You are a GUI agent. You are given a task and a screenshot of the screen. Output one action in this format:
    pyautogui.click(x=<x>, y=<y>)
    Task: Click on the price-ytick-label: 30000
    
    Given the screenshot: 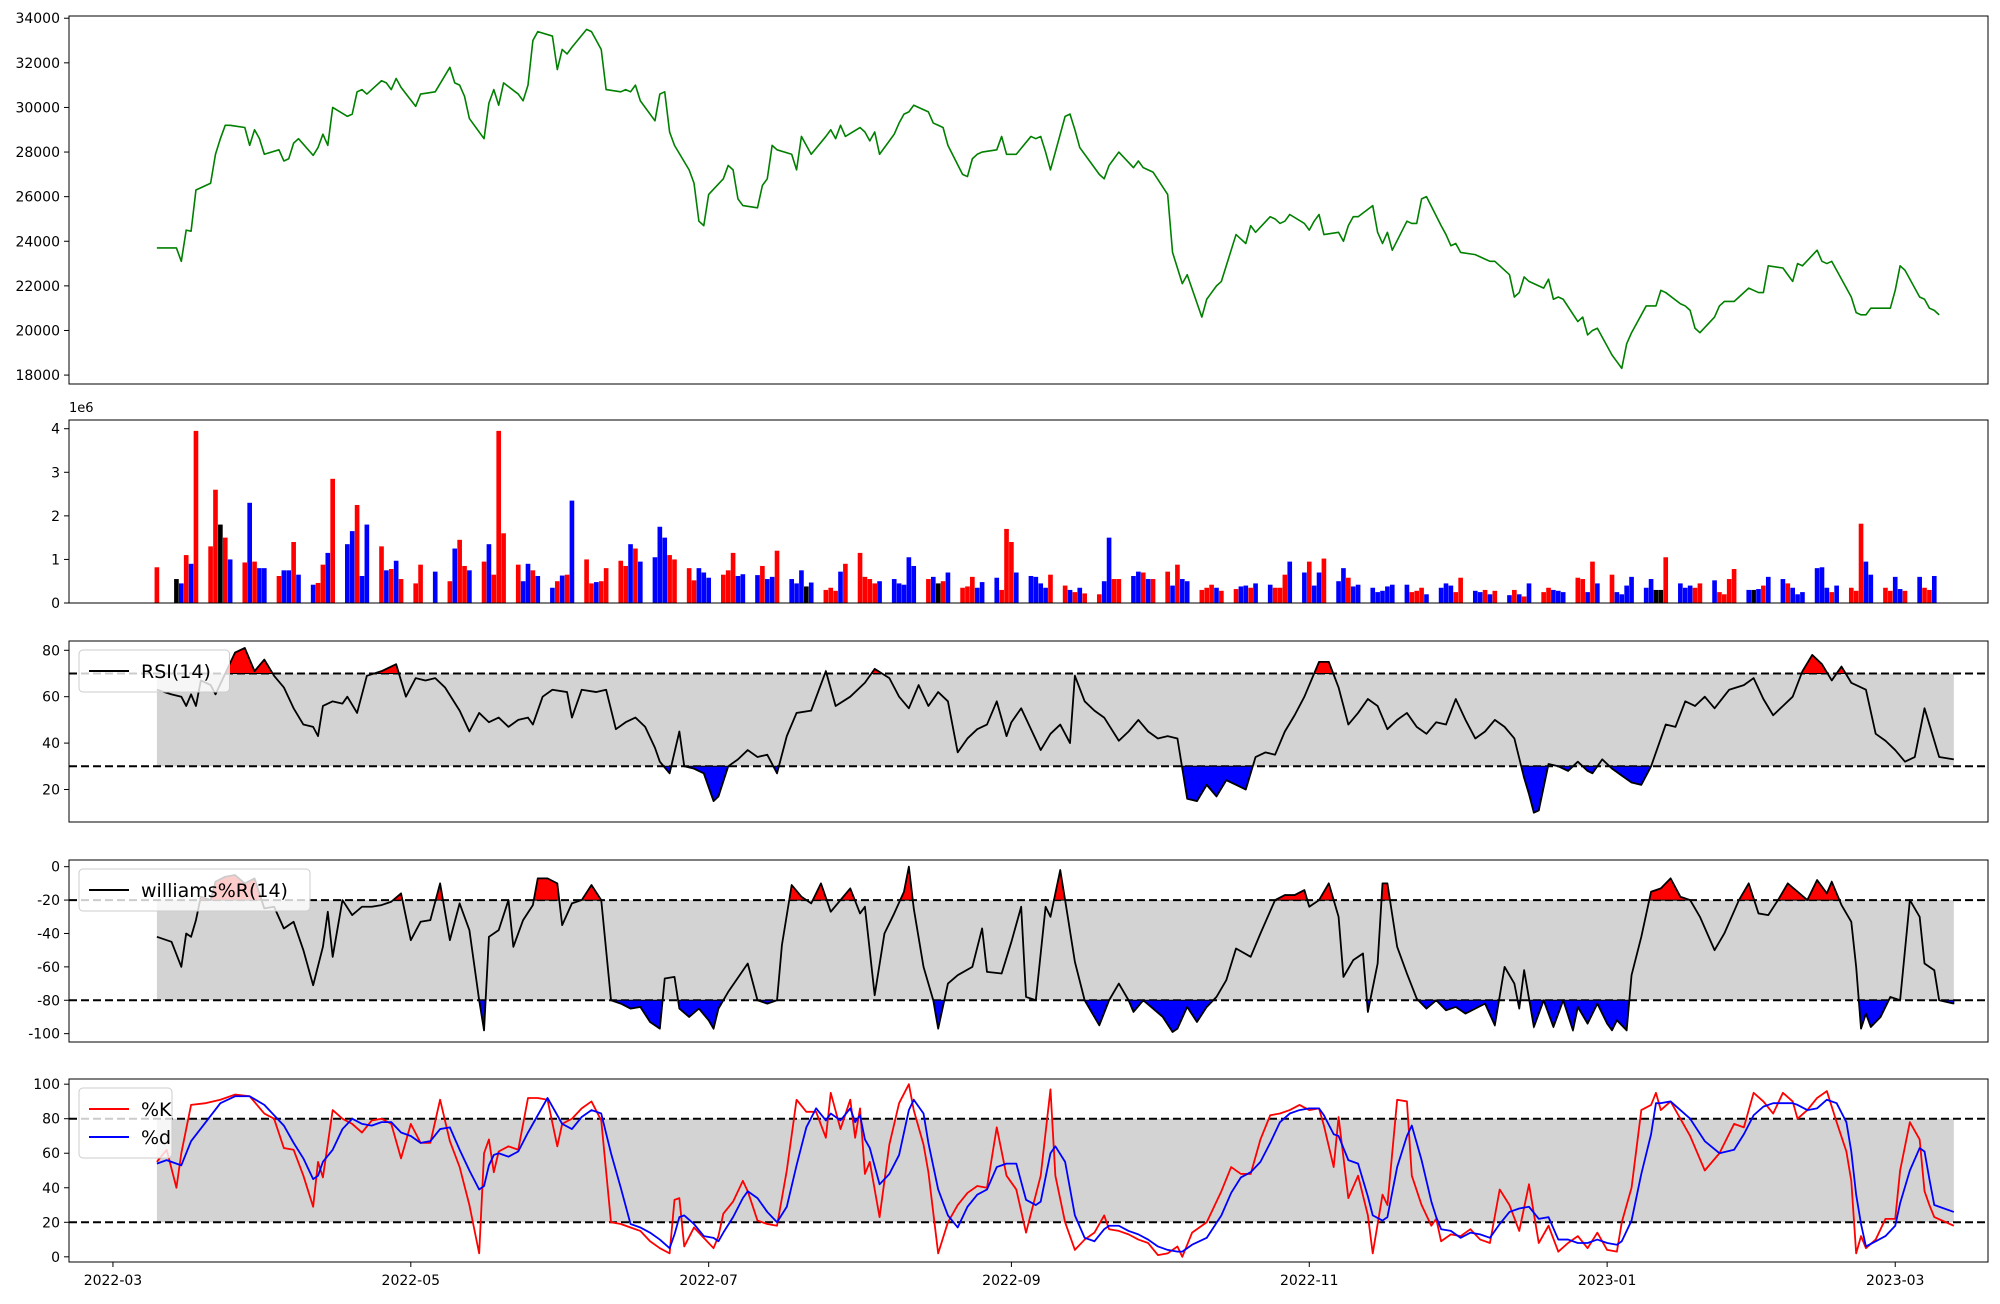 What is the action you would take?
    pyautogui.click(x=37, y=108)
    